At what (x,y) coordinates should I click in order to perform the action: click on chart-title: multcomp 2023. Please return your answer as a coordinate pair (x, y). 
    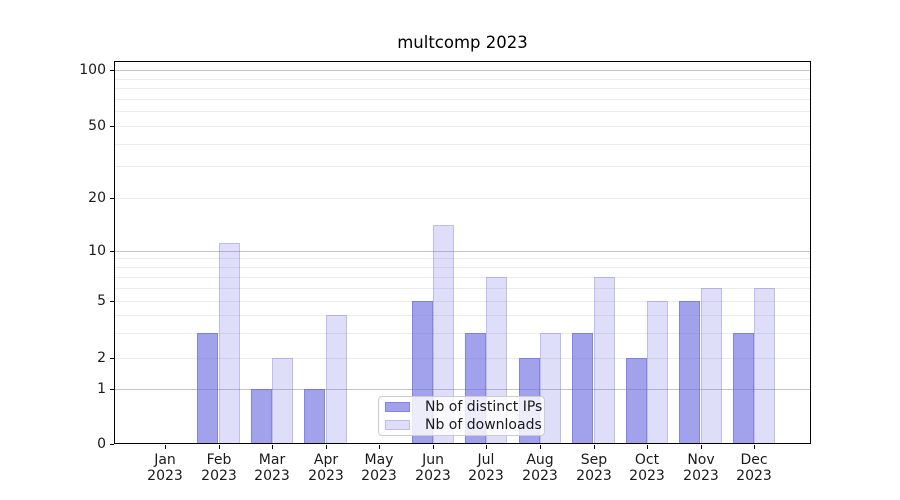
    Looking at the image, I should click on (462, 42).